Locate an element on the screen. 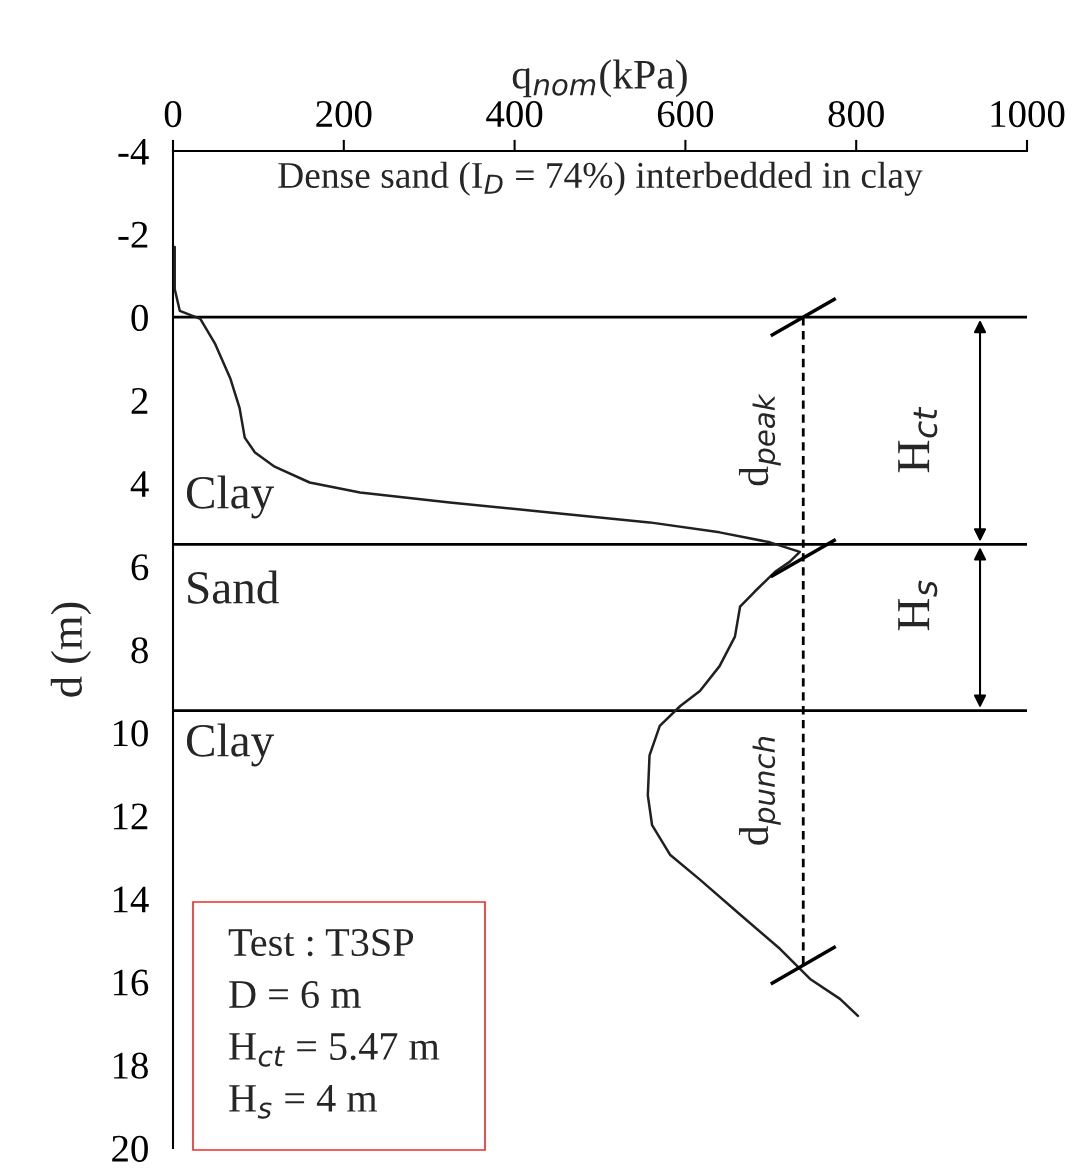 This screenshot has width=1078, height=1173. y-tick-label: 14 is located at coordinates (131, 899).